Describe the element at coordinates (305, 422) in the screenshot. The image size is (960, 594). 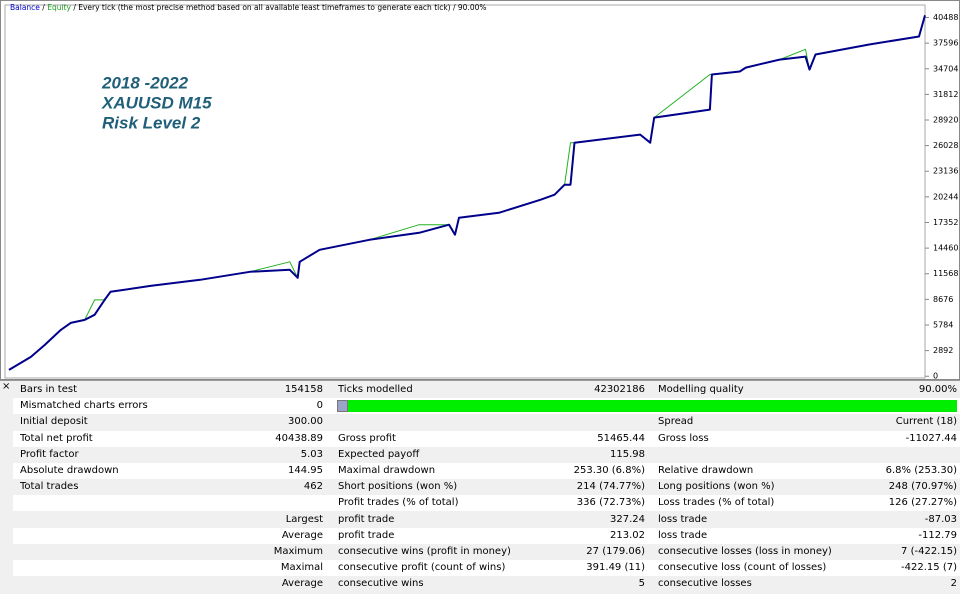
I see `report-value: 300.00` at that location.